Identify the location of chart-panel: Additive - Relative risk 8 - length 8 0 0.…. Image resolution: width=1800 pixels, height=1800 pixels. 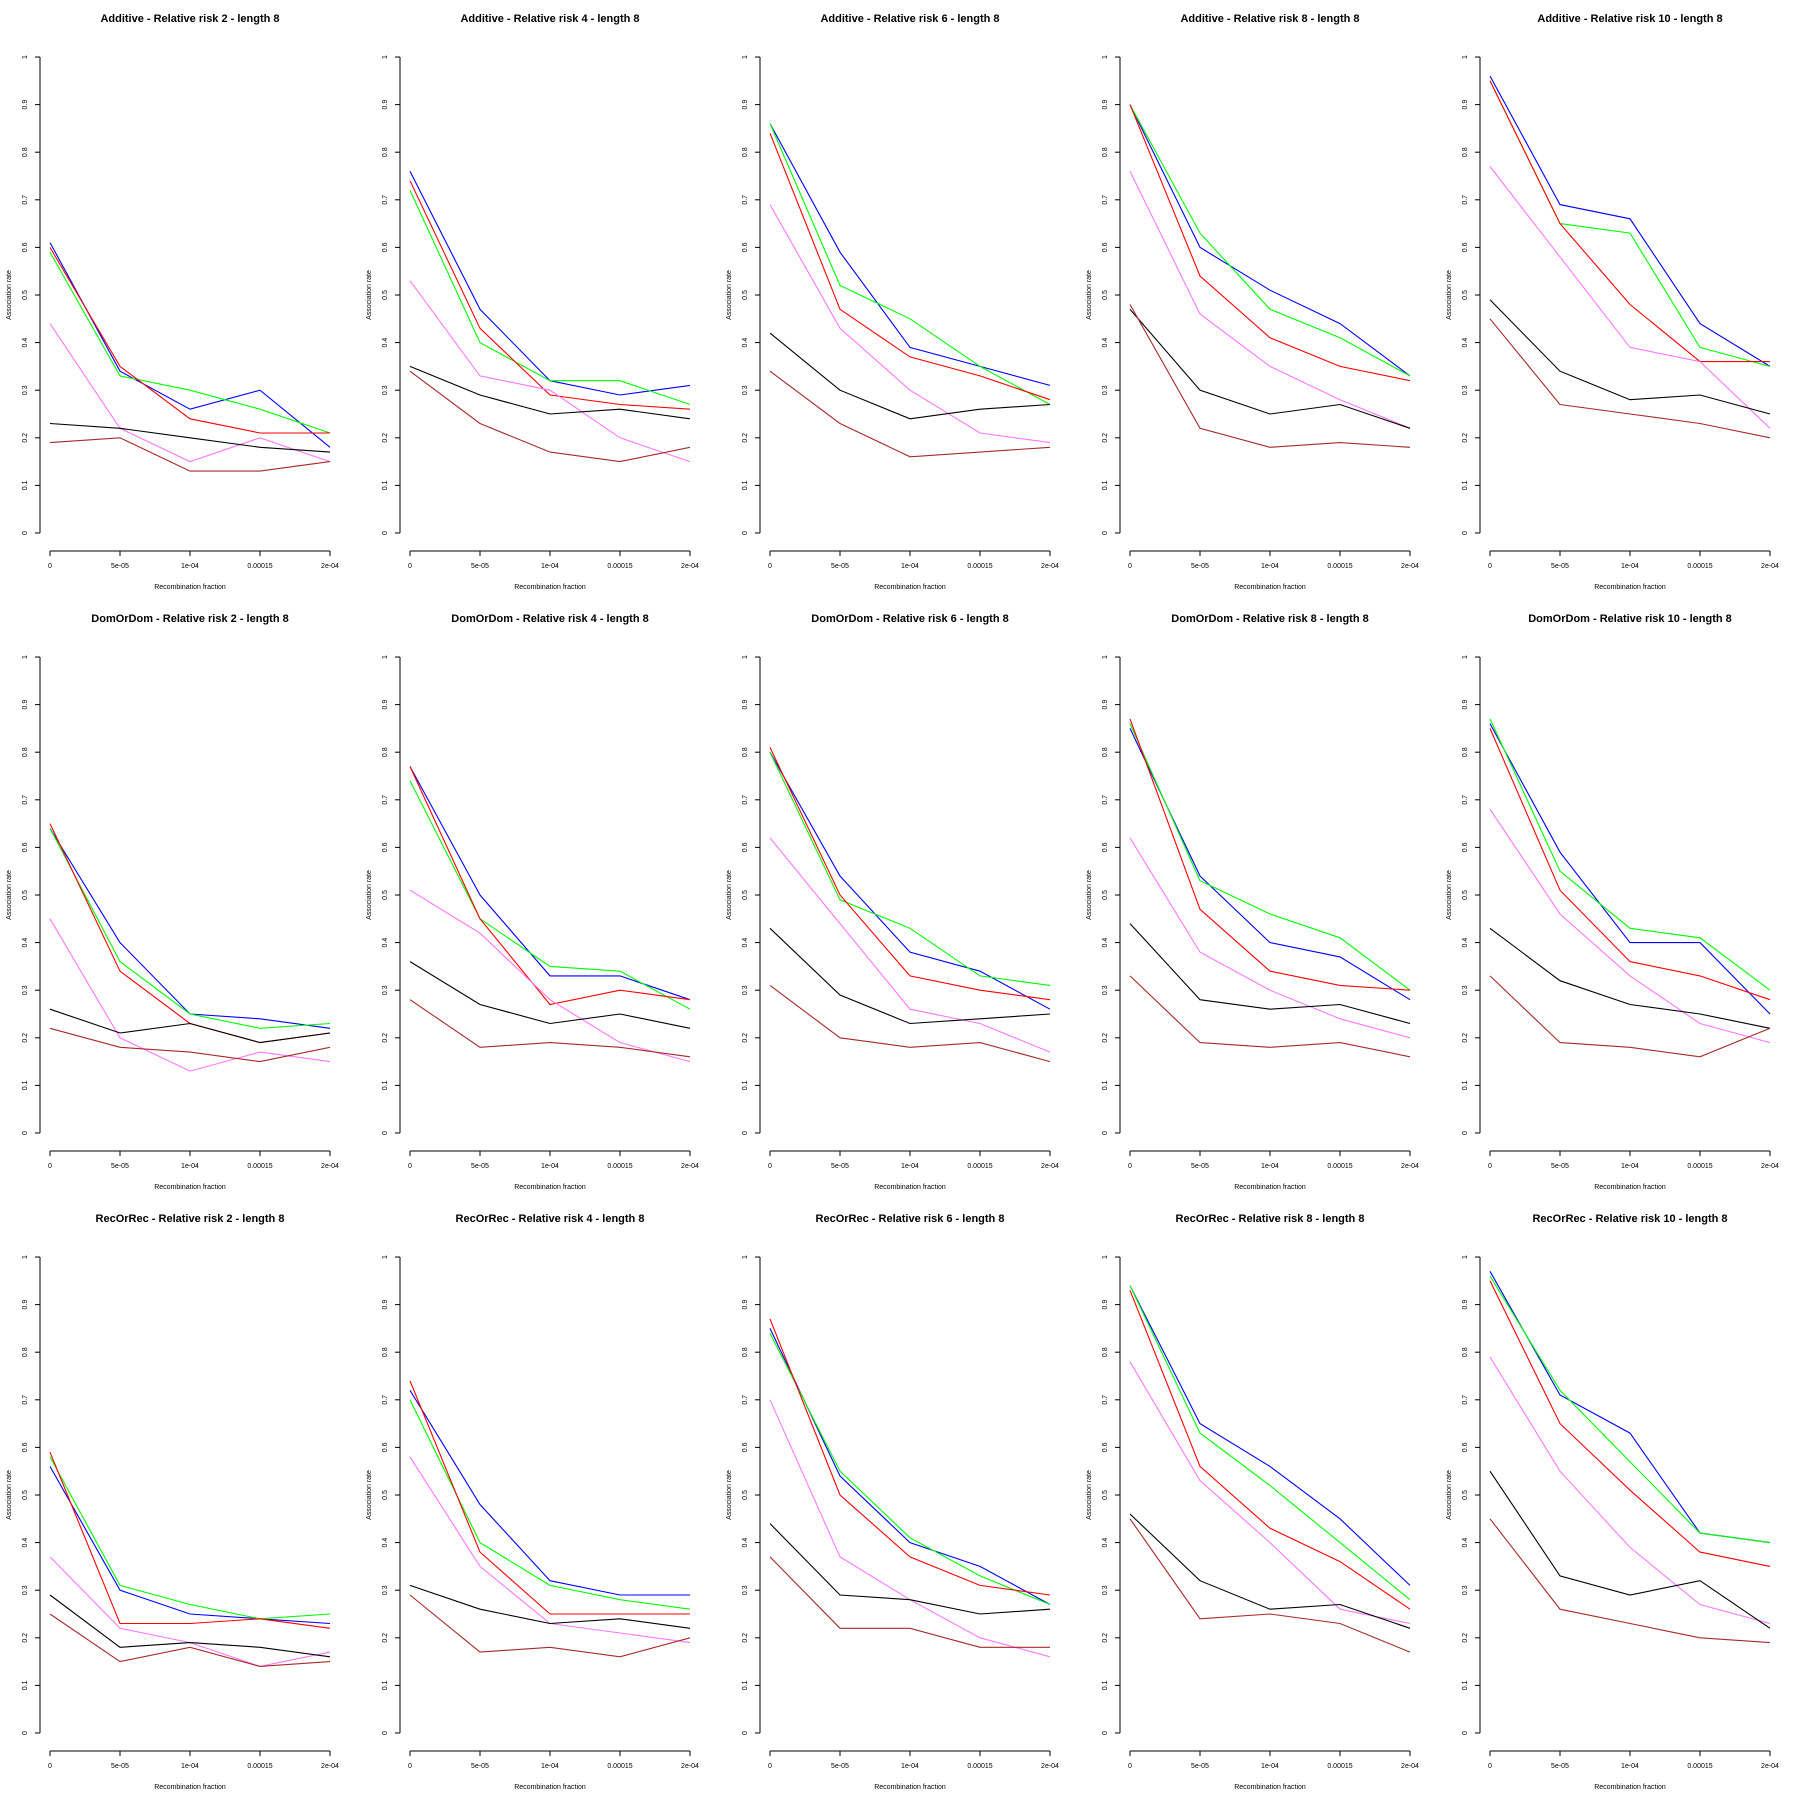
(1252, 302).